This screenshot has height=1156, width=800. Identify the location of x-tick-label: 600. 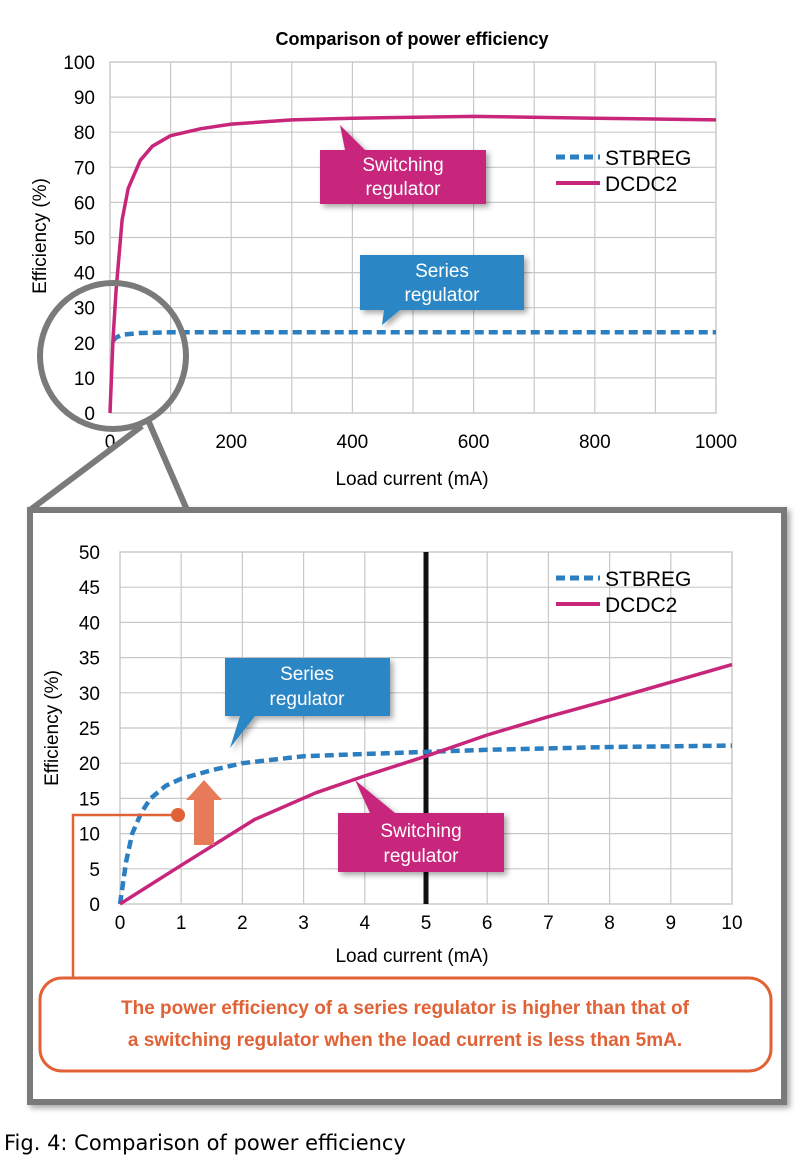
(474, 442).